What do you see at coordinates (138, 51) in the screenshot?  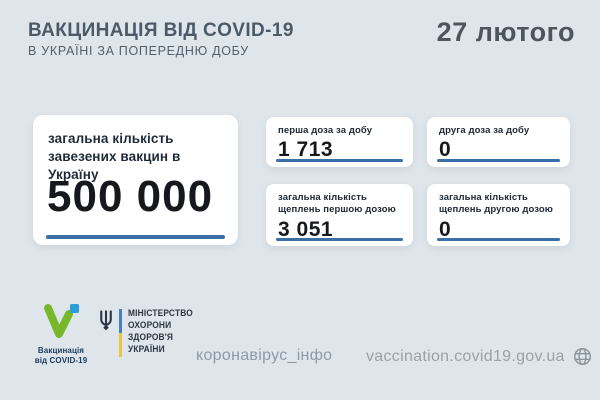 I see `page-subtitle: В УКРАЇНІ ЗА ПОПЕРЕДНЮ ДОБУ` at bounding box center [138, 51].